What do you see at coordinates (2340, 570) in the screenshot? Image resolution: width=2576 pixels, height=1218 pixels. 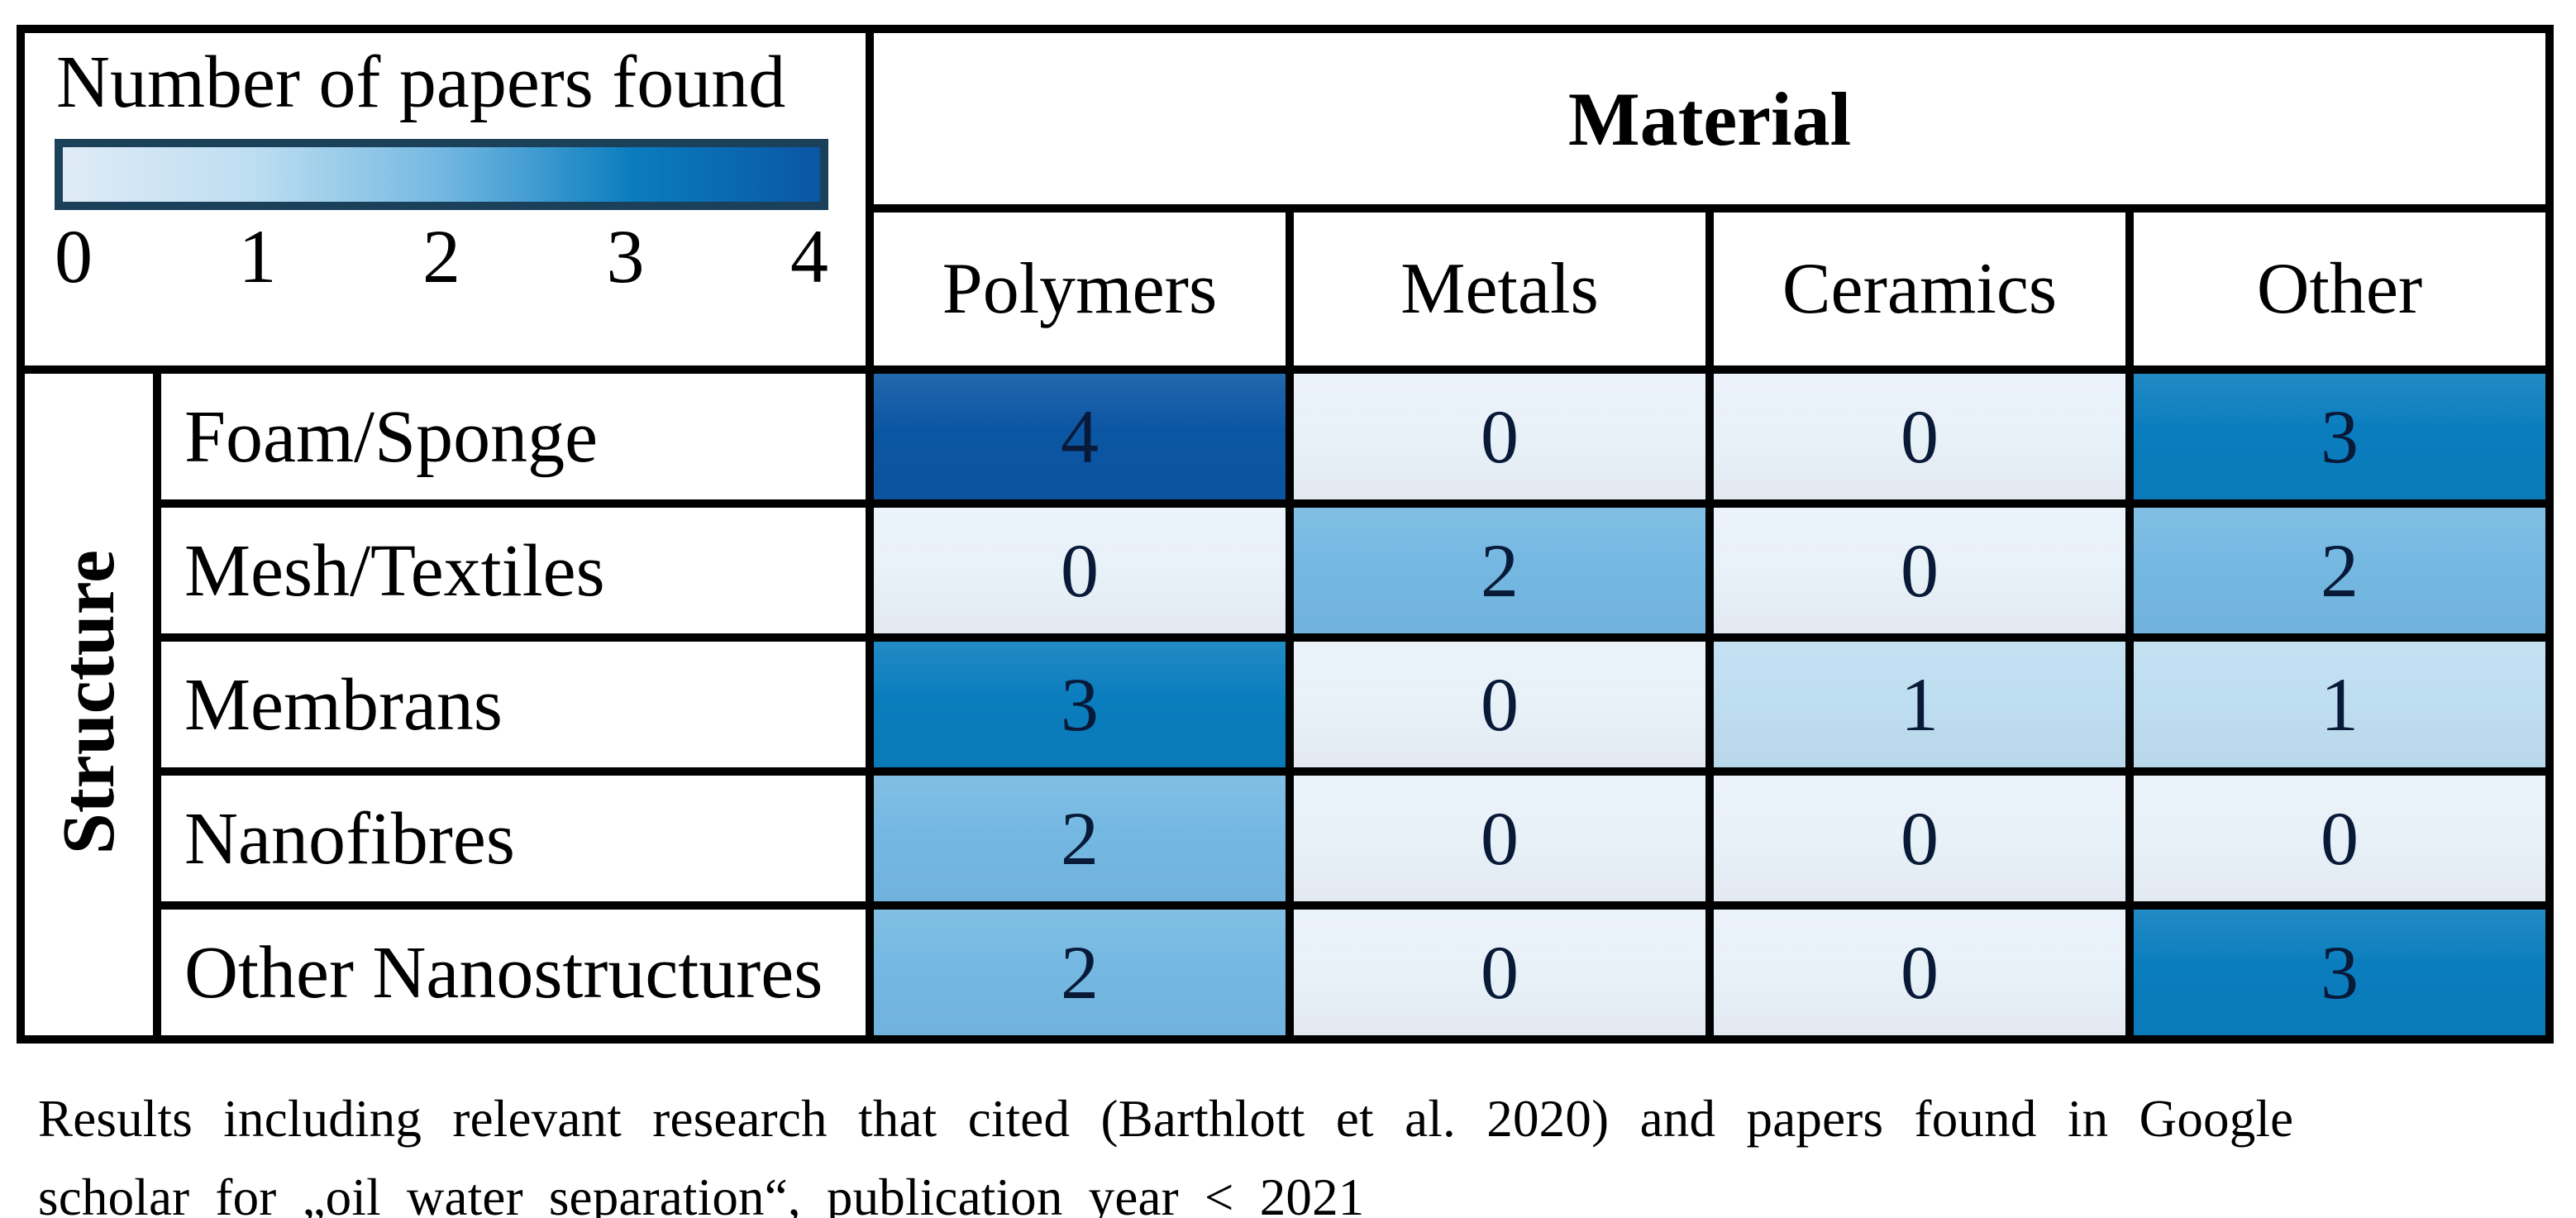 I see `cell-mesh-textiles-other: 2` at bounding box center [2340, 570].